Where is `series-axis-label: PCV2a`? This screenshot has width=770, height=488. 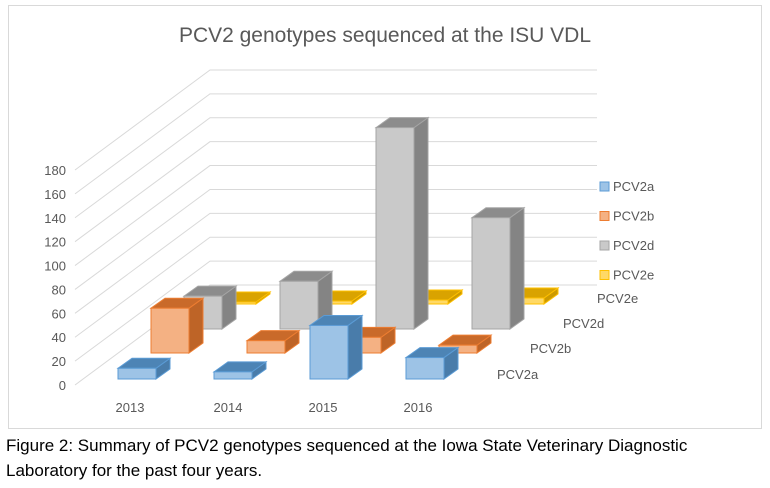 series-axis-label: PCV2a is located at coordinates (518, 374).